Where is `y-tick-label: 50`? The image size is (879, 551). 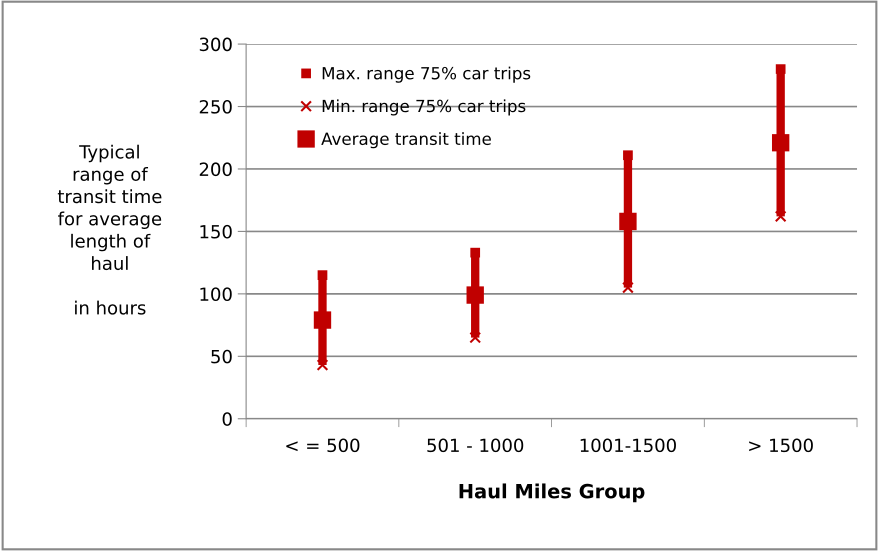 y-tick-label: 50 is located at coordinates (221, 357).